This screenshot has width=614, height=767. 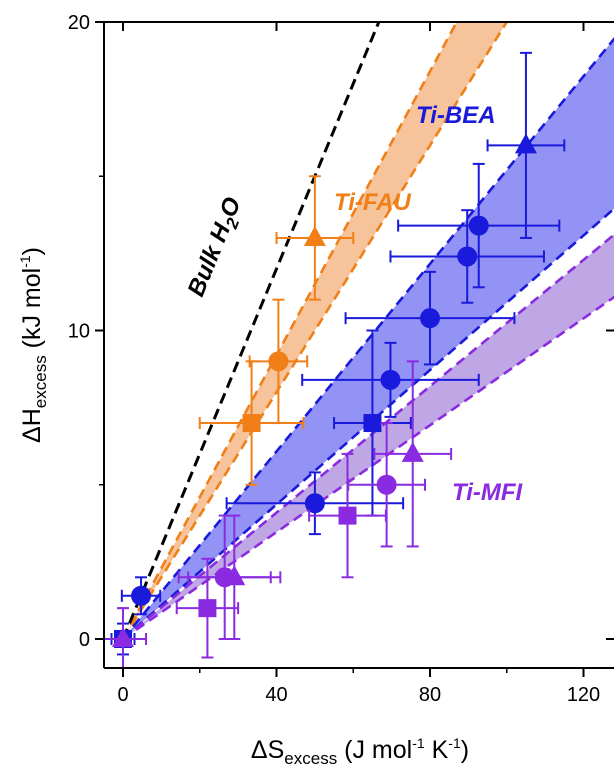 I want to click on y-tick-label-0: 0, so click(x=84, y=640).